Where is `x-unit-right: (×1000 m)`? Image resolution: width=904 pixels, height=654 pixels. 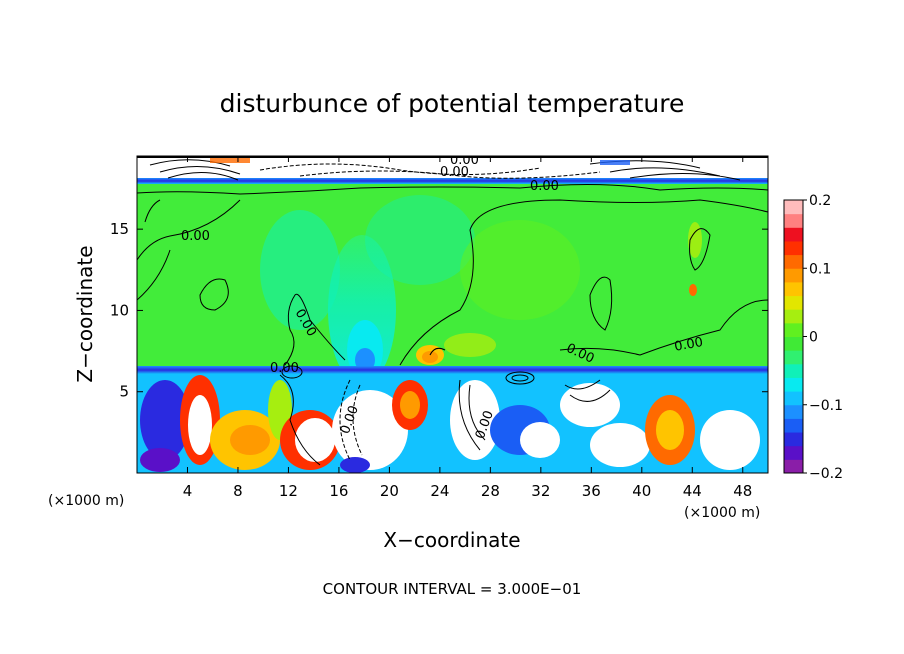
x-unit-right: (×1000 m) is located at coordinates (722, 513).